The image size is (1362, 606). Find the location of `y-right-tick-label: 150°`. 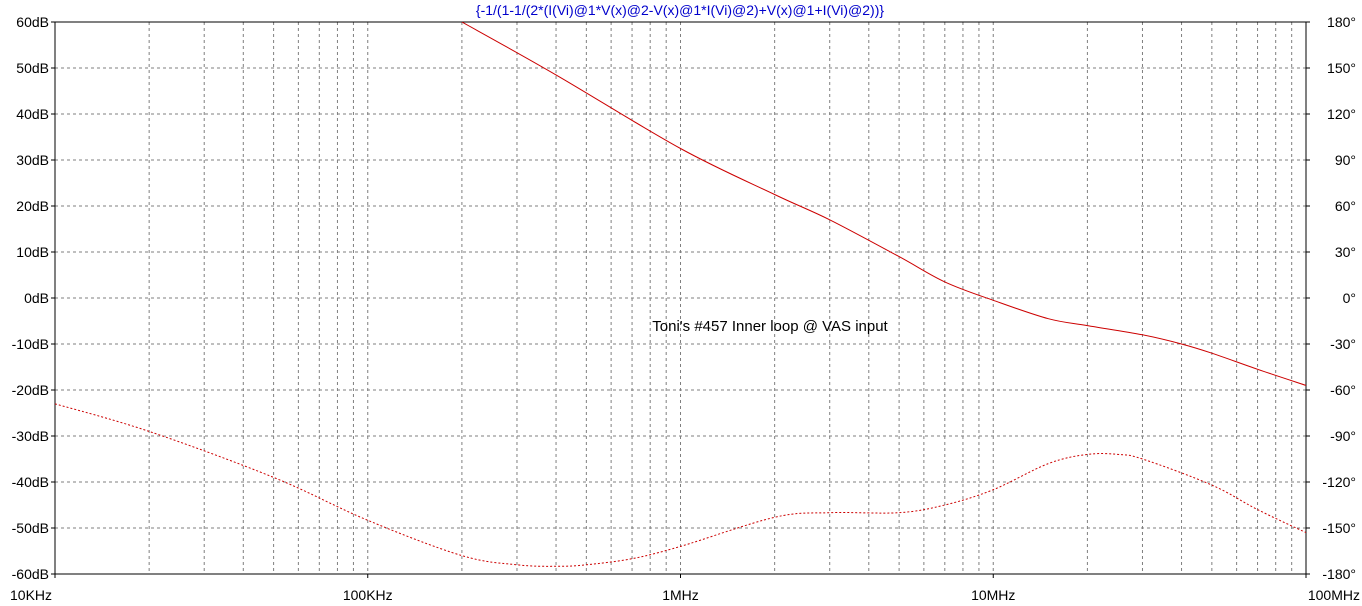

y-right-tick-label: 150° is located at coordinates (1341, 68).